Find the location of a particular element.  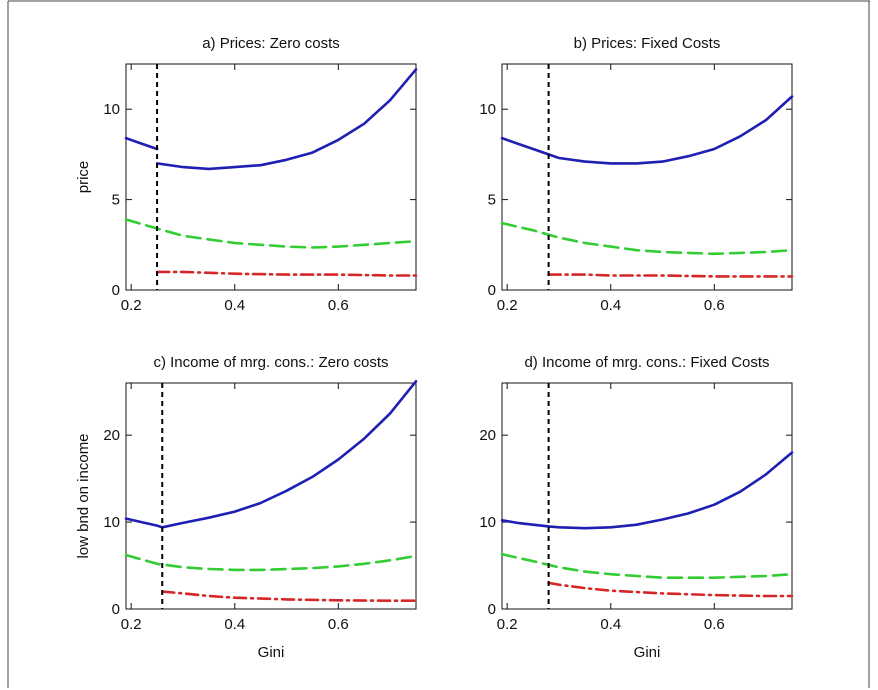

chart-panel-2: b) Prices: Fixed Costs 0.2 0.4 0.6 0 5 10 is located at coordinates (636, 174).